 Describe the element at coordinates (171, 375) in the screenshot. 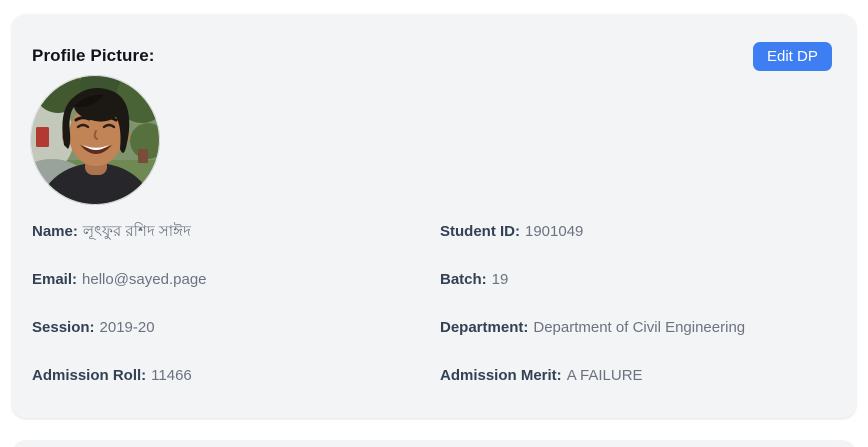

I see `field-value: 11466` at that location.